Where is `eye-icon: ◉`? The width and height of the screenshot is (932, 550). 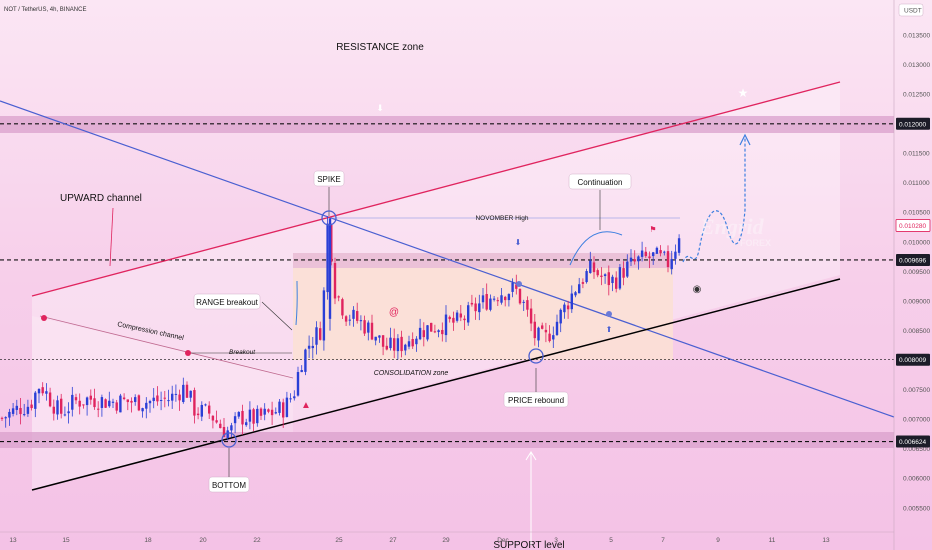 eye-icon: ◉ is located at coordinates (697, 289).